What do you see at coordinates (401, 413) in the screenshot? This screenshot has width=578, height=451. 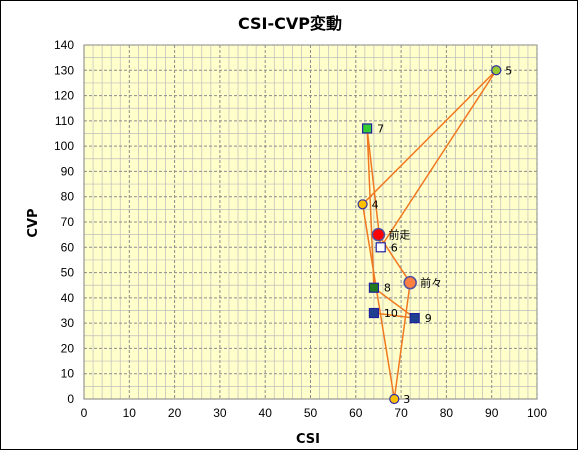 I see `x-tick-label: 70` at bounding box center [401, 413].